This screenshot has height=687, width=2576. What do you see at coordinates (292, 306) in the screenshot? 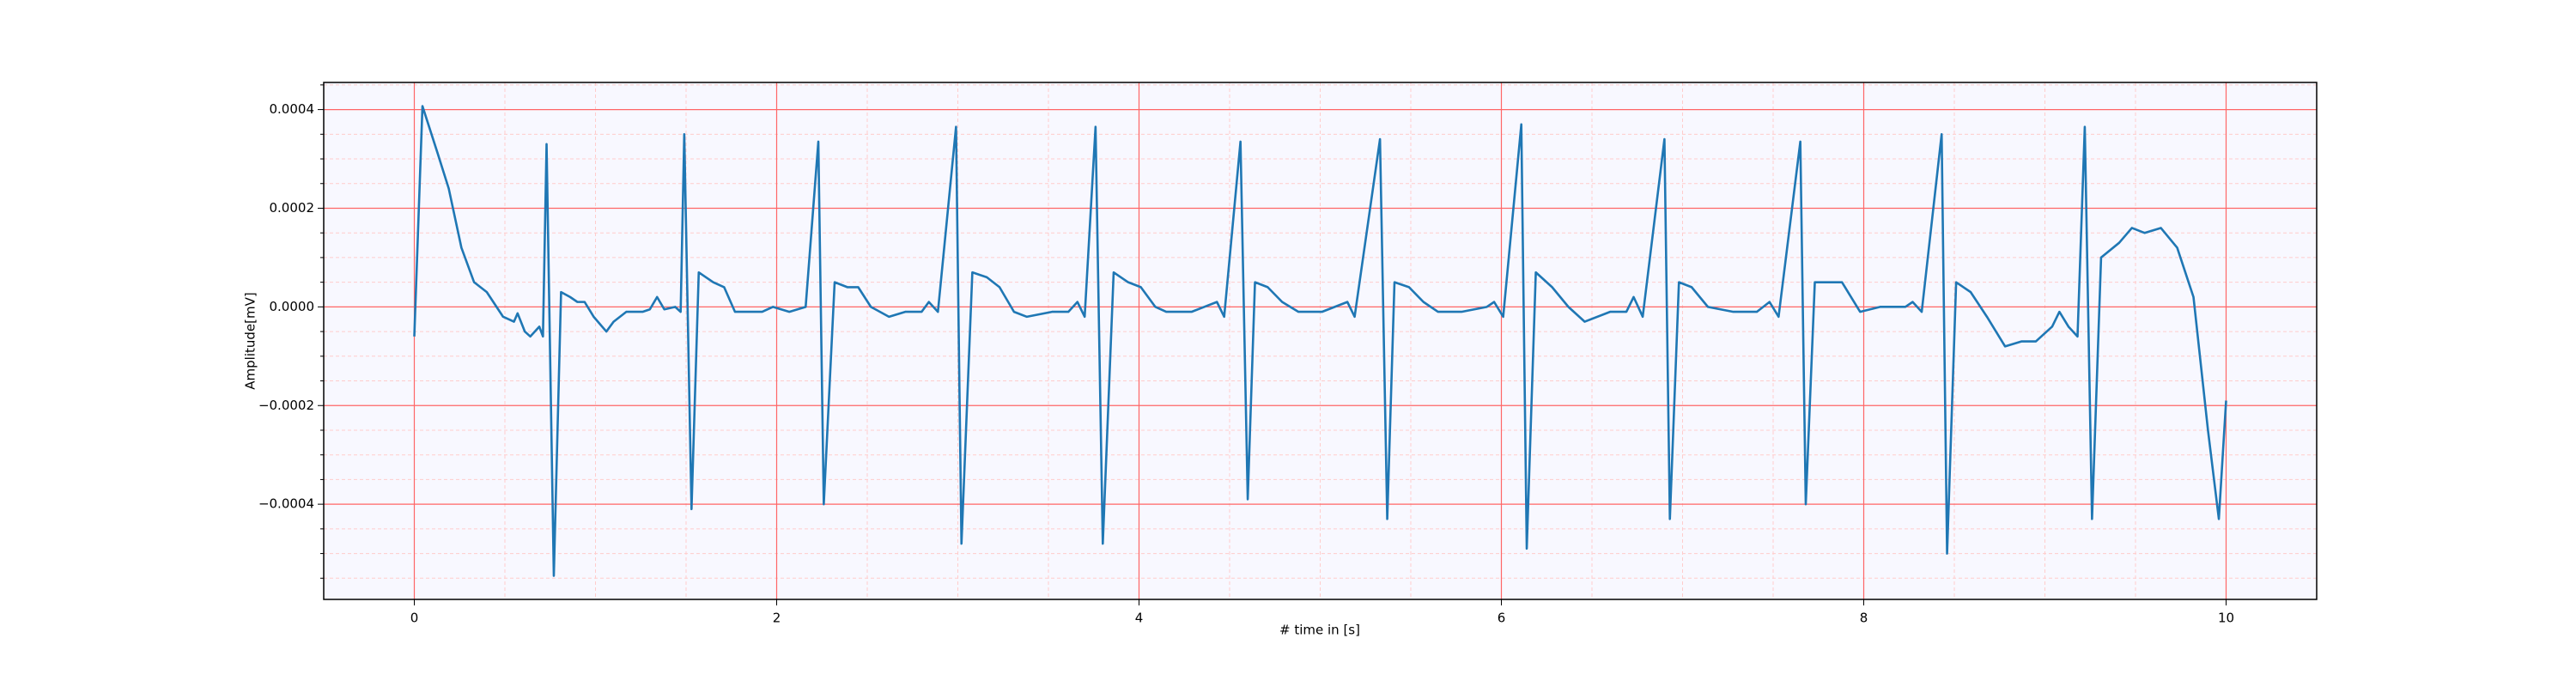
I see `y-tick-label: 0.0000` at bounding box center [292, 306].